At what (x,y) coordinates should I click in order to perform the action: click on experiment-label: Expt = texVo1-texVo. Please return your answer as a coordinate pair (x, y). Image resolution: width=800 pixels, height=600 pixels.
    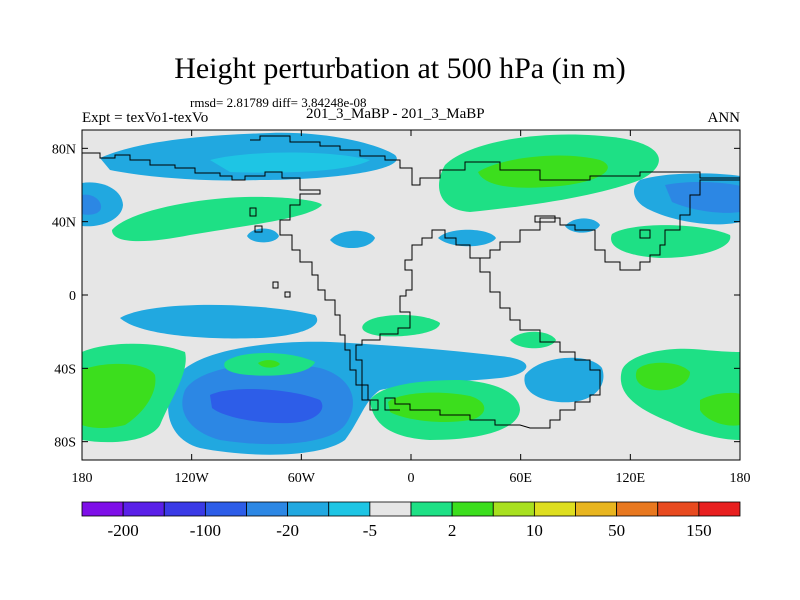
    Looking at the image, I should click on (145, 118).